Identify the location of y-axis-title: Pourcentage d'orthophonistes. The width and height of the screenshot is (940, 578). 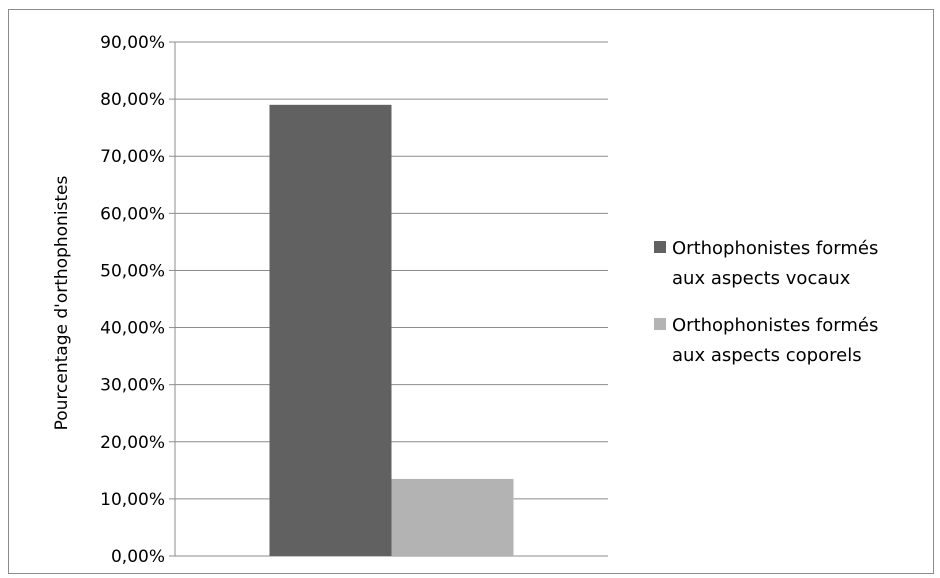
(62, 302).